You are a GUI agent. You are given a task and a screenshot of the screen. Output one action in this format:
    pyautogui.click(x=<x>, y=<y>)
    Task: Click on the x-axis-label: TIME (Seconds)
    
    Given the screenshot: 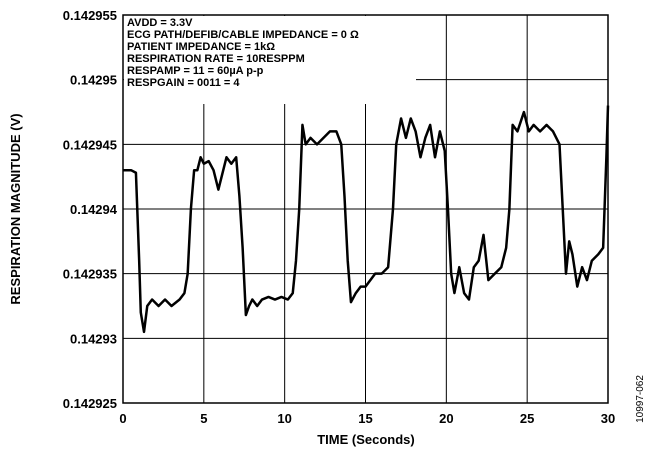 What is the action you would take?
    pyautogui.click(x=366, y=439)
    